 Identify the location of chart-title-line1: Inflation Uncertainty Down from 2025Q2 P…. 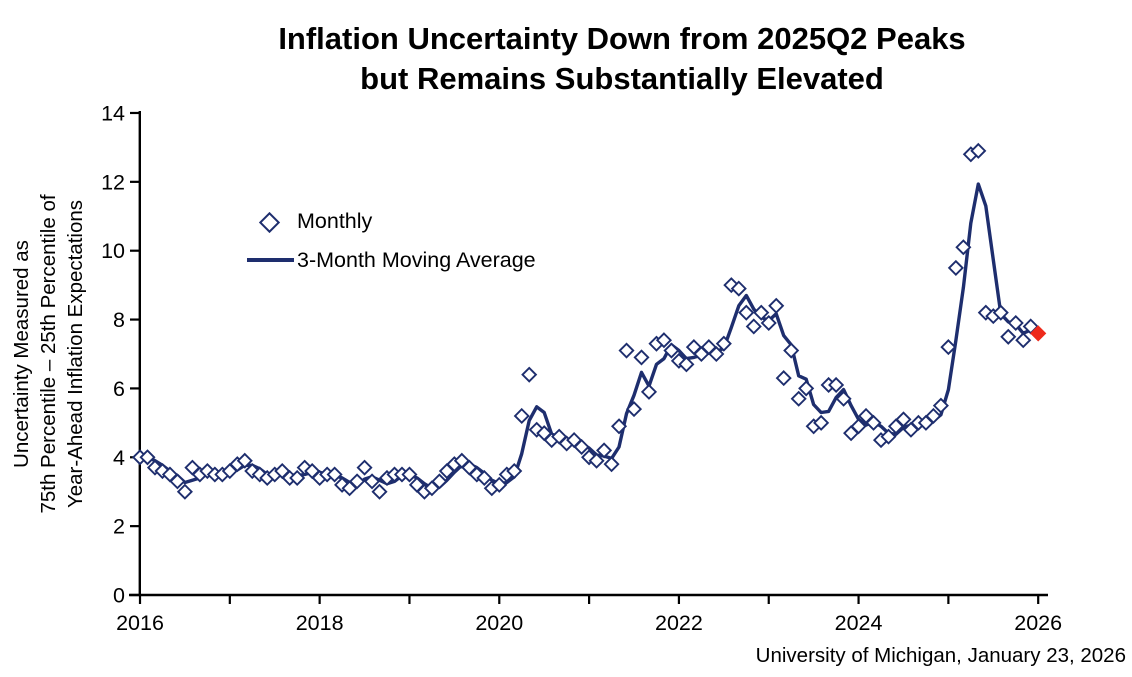
(622, 38).